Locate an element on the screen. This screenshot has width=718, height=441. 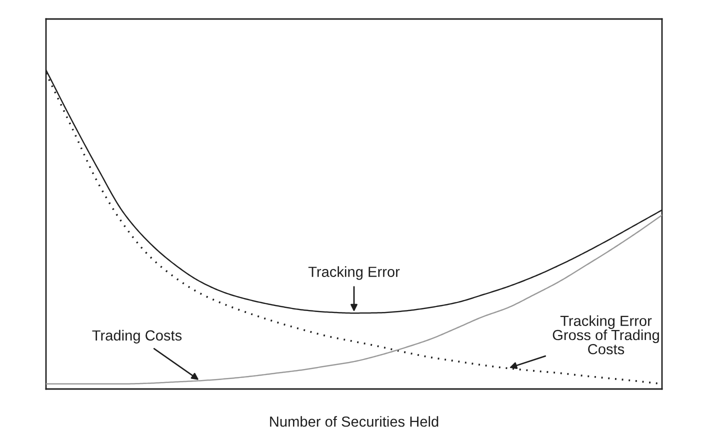
x-axis-title: Number of Securities Held is located at coordinates (354, 421).